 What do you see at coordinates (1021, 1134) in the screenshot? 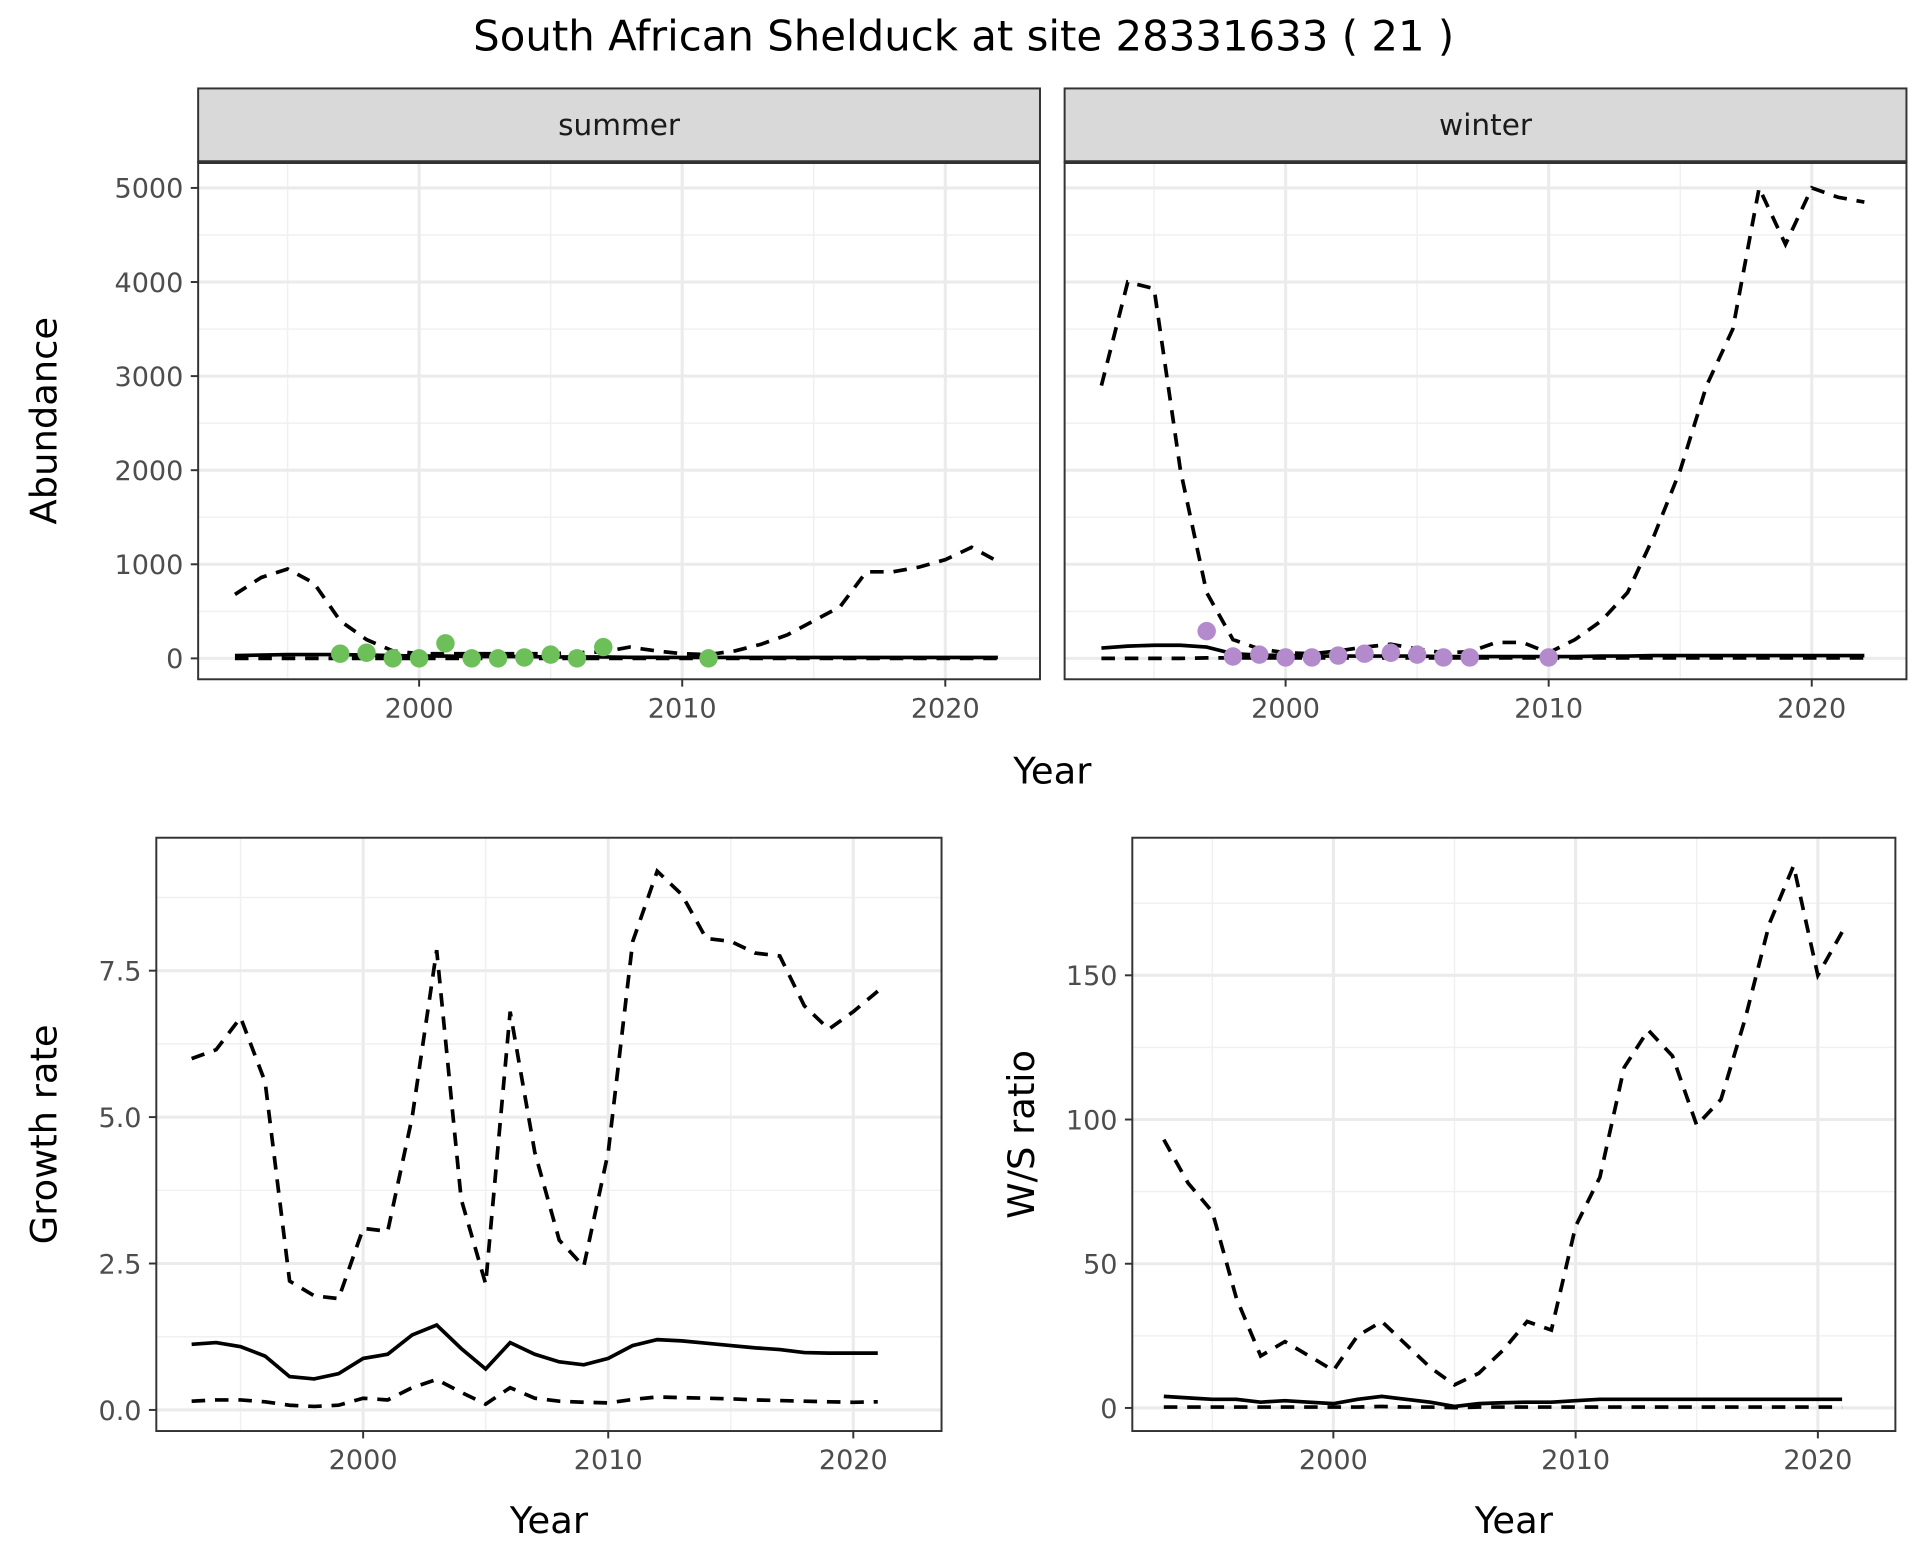
I see `y-axis-title: W/S ratio` at bounding box center [1021, 1134].